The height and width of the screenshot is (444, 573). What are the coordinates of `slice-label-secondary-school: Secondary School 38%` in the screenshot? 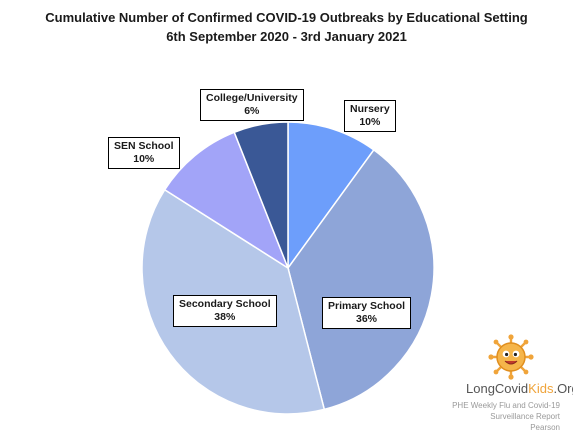 It's located at (225, 311).